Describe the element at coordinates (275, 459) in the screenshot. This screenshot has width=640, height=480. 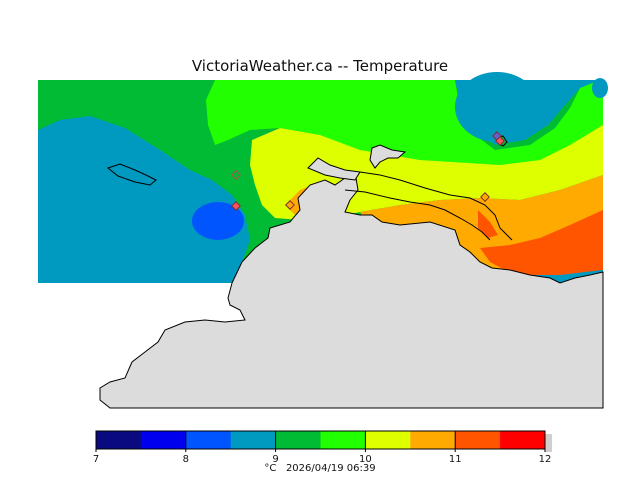
I see `colorbar-tick-label: 9` at that location.